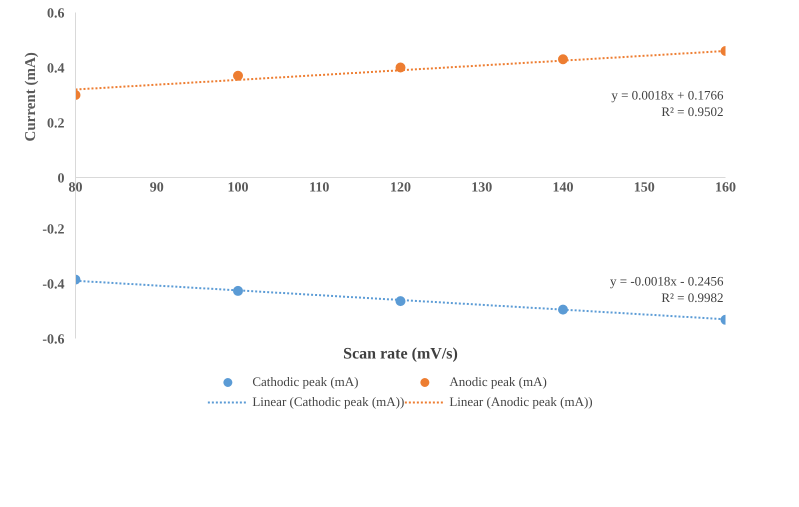  What do you see at coordinates (55, 14) in the screenshot?
I see `y-tick-label: 0.6` at bounding box center [55, 14].